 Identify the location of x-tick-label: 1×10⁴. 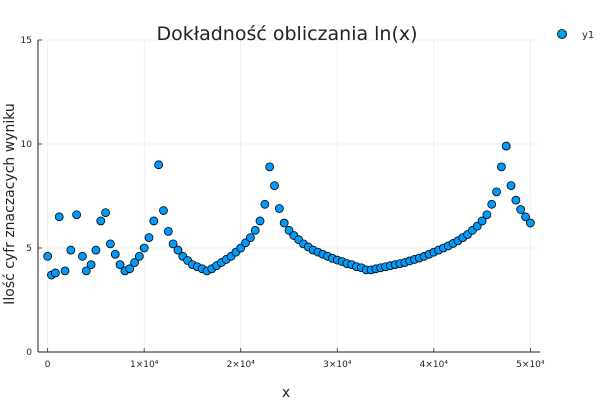
(144, 365).